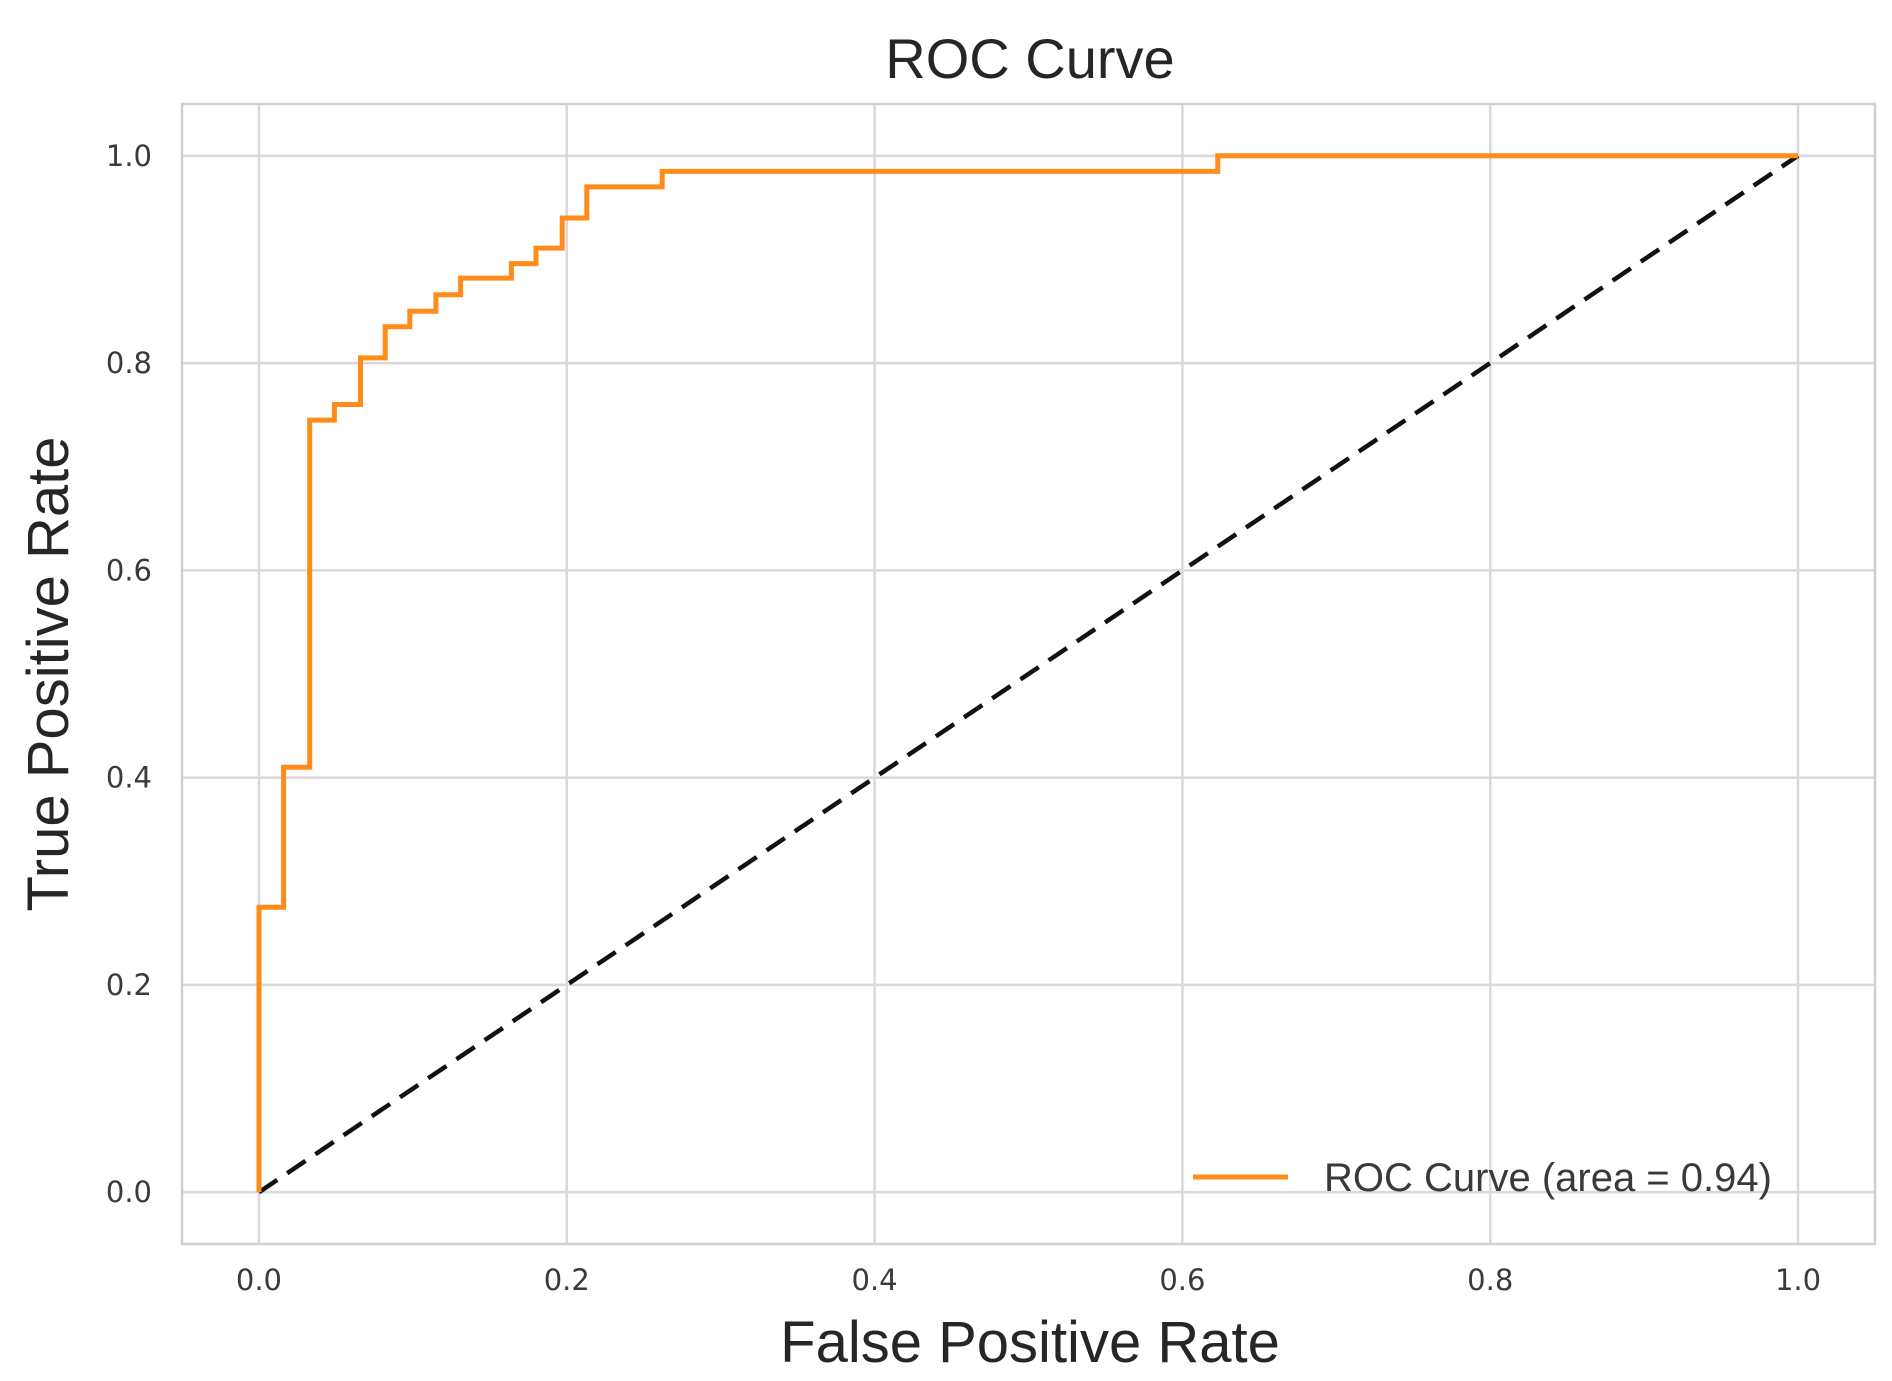 The image size is (1892, 1381). I want to click on y-tick-label: 0.6, so click(129, 570).